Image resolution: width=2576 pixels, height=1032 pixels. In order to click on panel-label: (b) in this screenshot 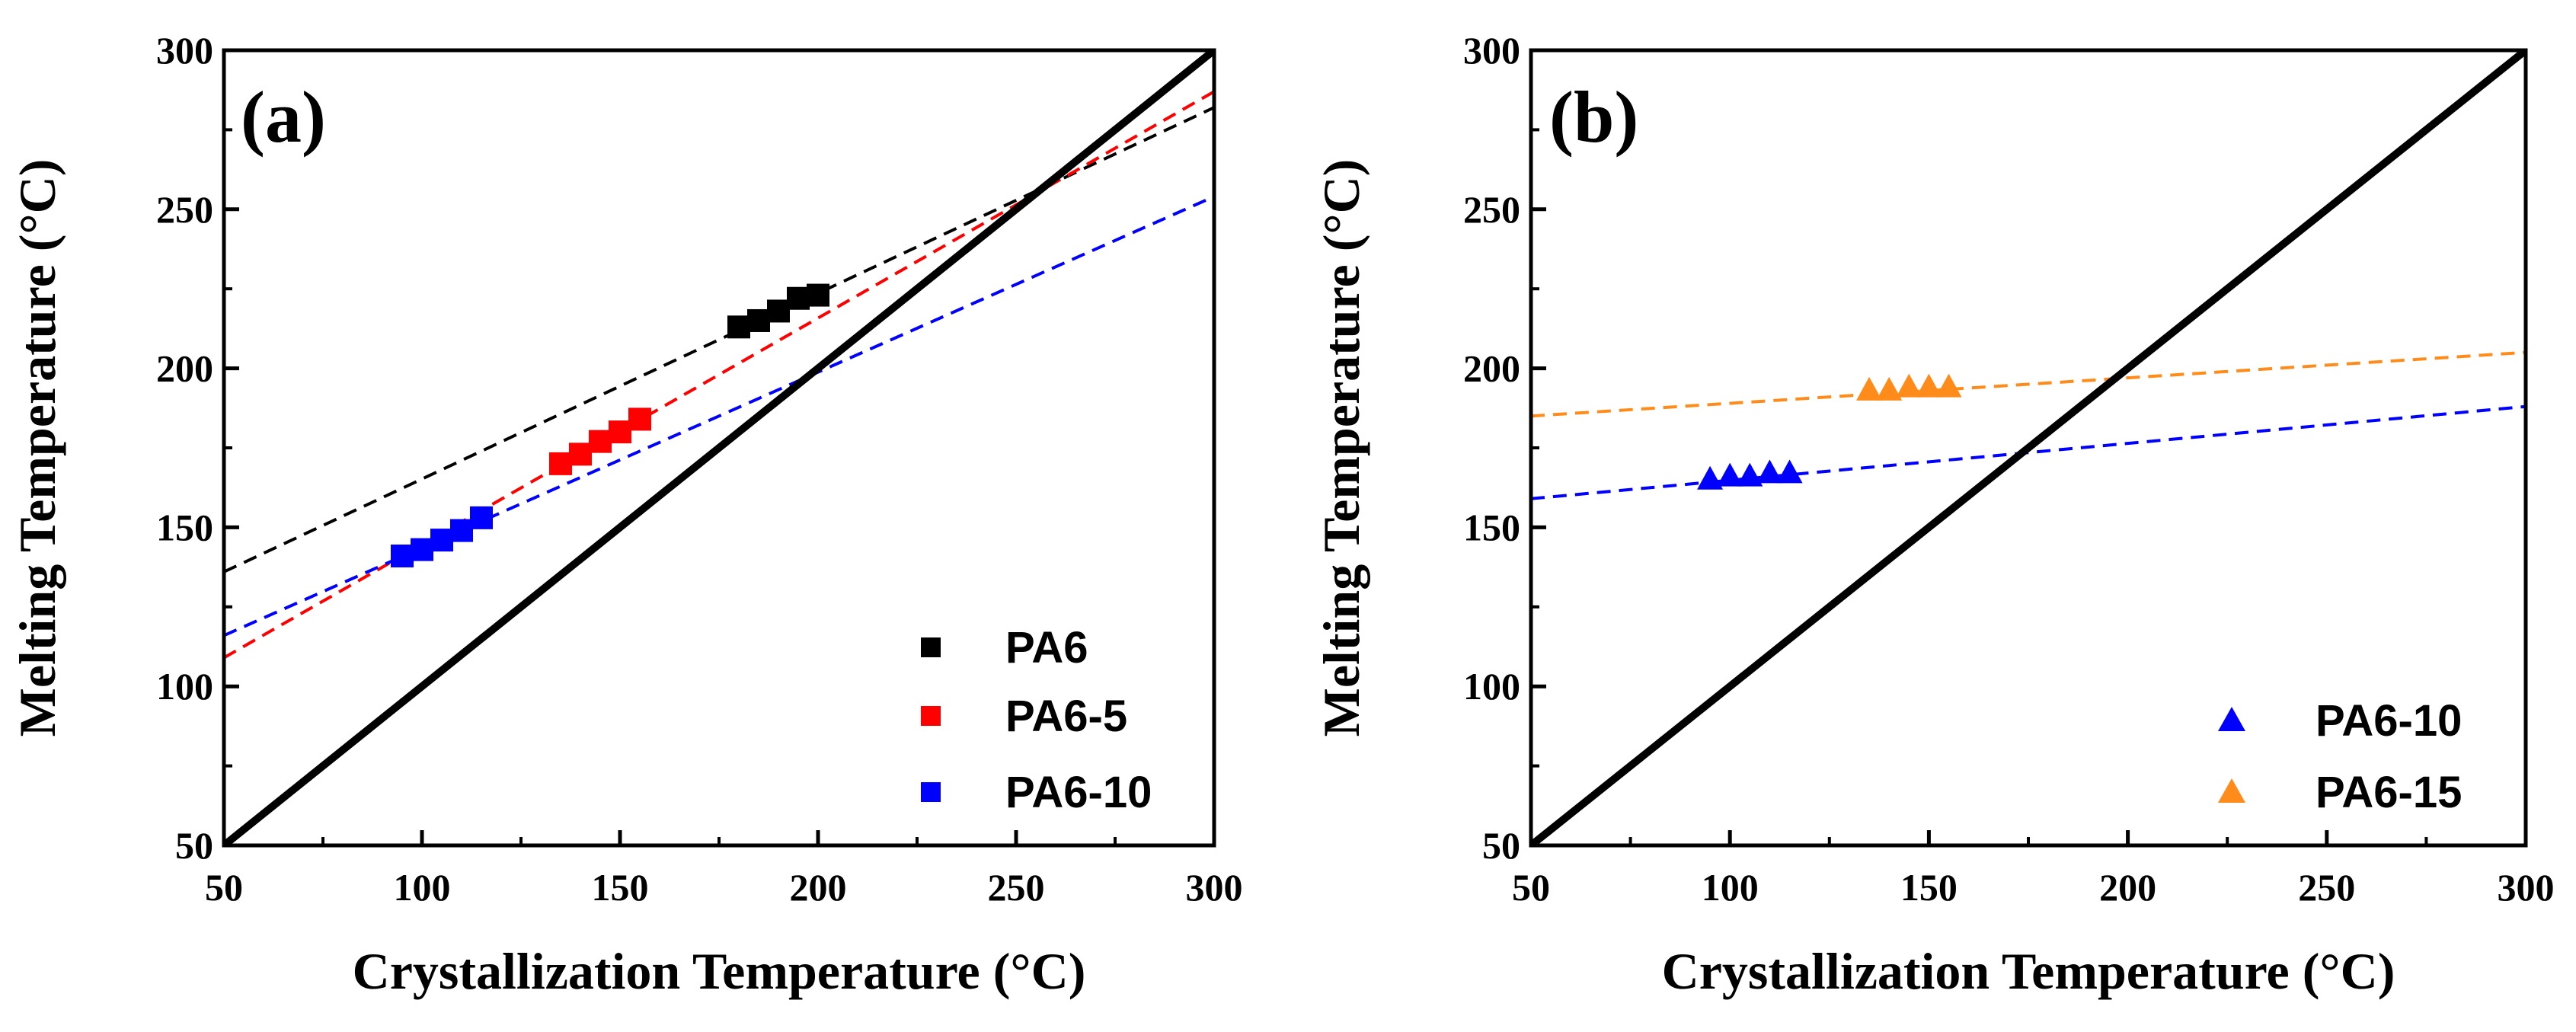, I will do `click(1594, 117)`.